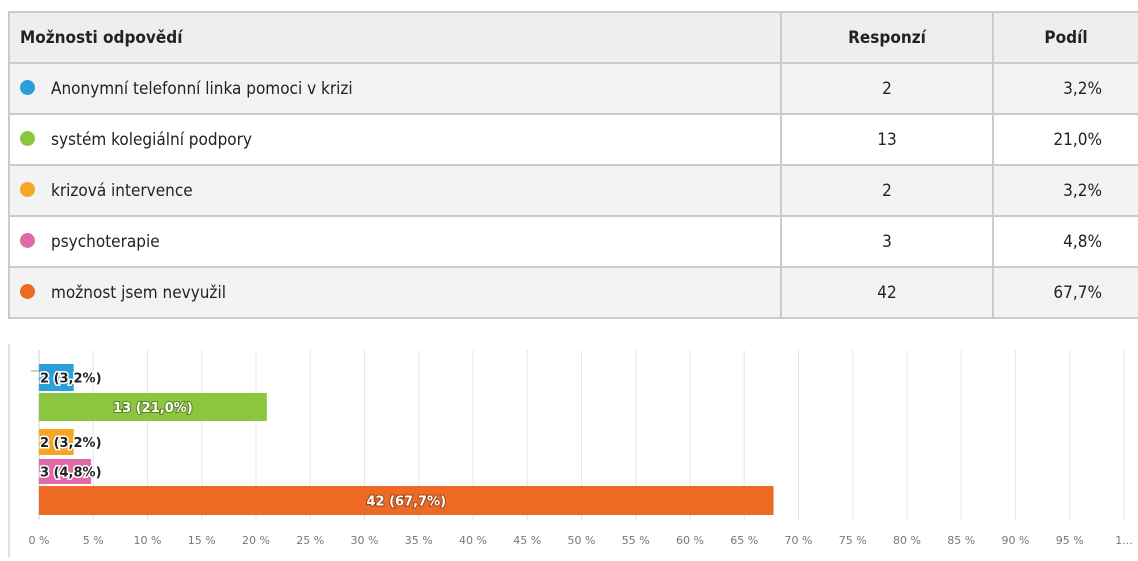  I want to click on x-tick-label: 80 %, so click(907, 540).